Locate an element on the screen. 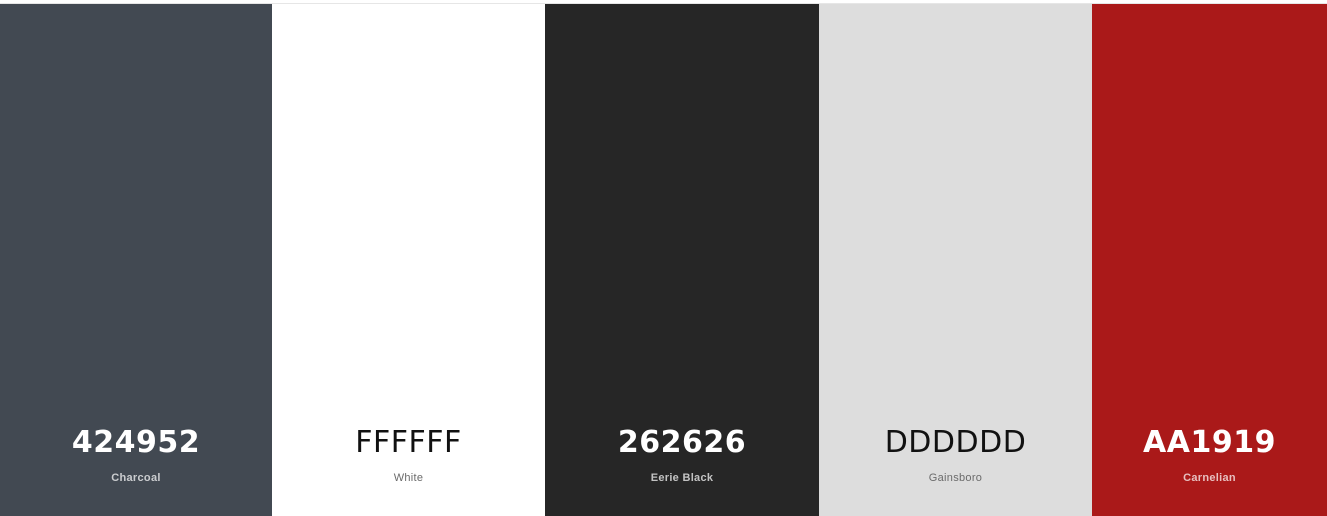 The image size is (1327, 516). swatch-color-name: Eerie Black is located at coordinates (682, 478).